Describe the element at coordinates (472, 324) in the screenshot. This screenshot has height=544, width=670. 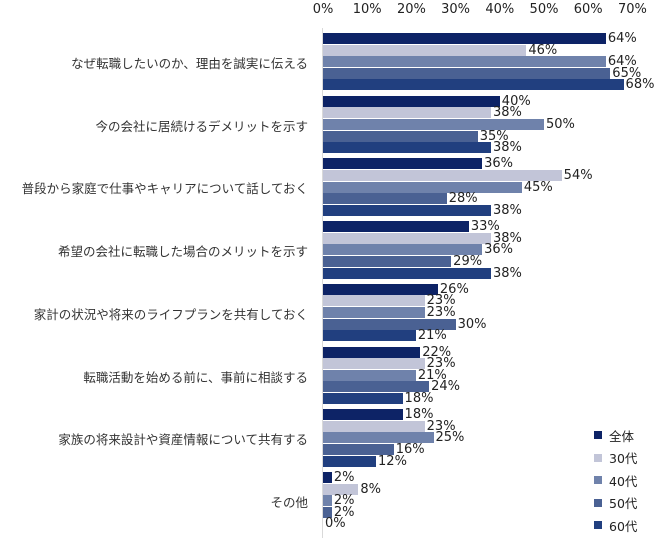
I see `value-label: 30%` at that location.